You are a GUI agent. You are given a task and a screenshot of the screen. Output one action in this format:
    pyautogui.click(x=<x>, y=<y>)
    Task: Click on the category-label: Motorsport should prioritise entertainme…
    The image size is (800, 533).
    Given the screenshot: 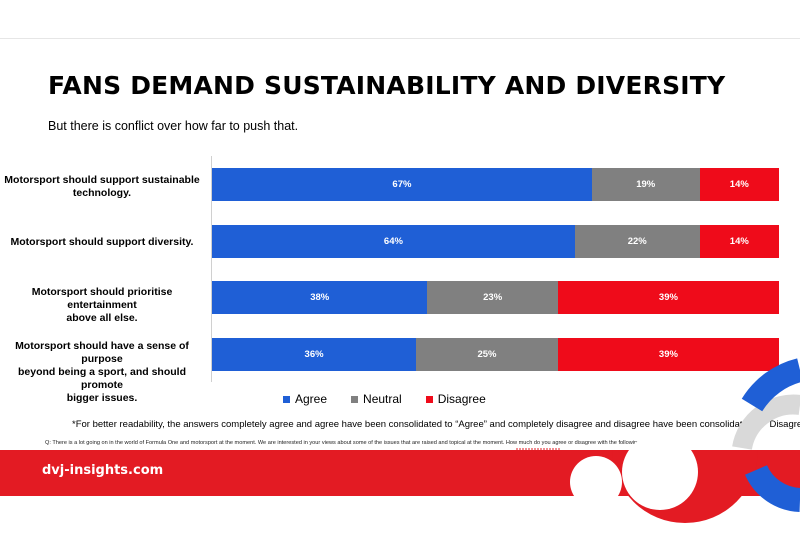 What is the action you would take?
    pyautogui.click(x=102, y=305)
    